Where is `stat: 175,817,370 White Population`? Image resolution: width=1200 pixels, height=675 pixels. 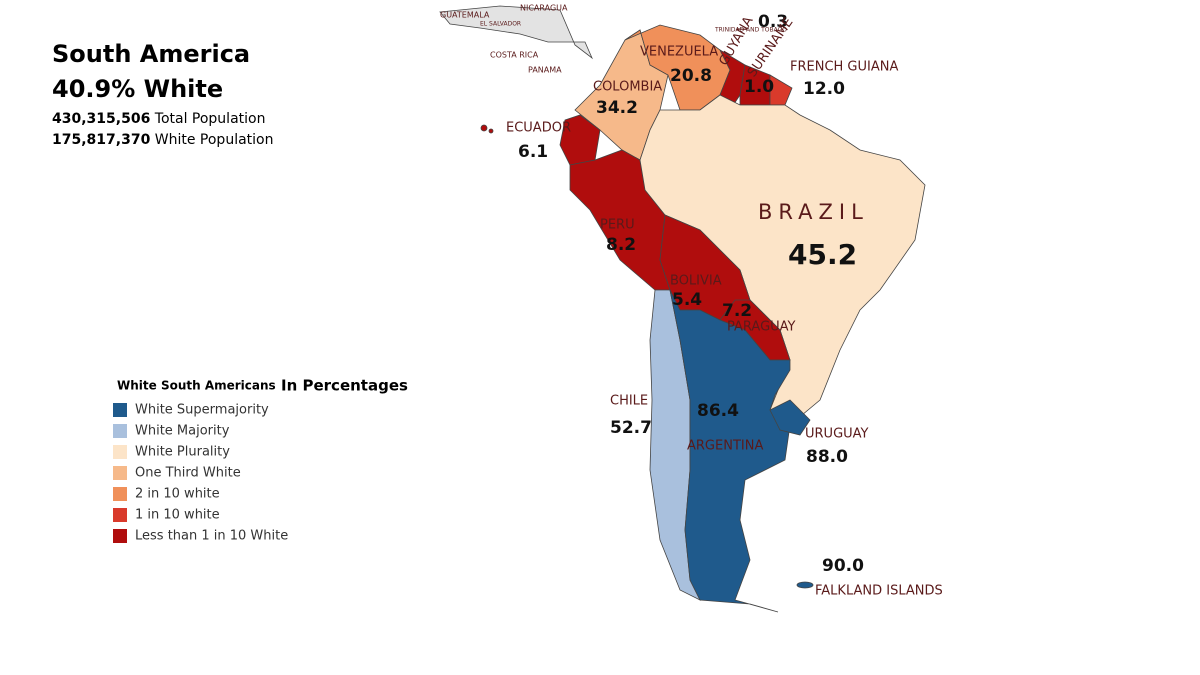 stat: 175,817,370 White Population is located at coordinates (162, 140).